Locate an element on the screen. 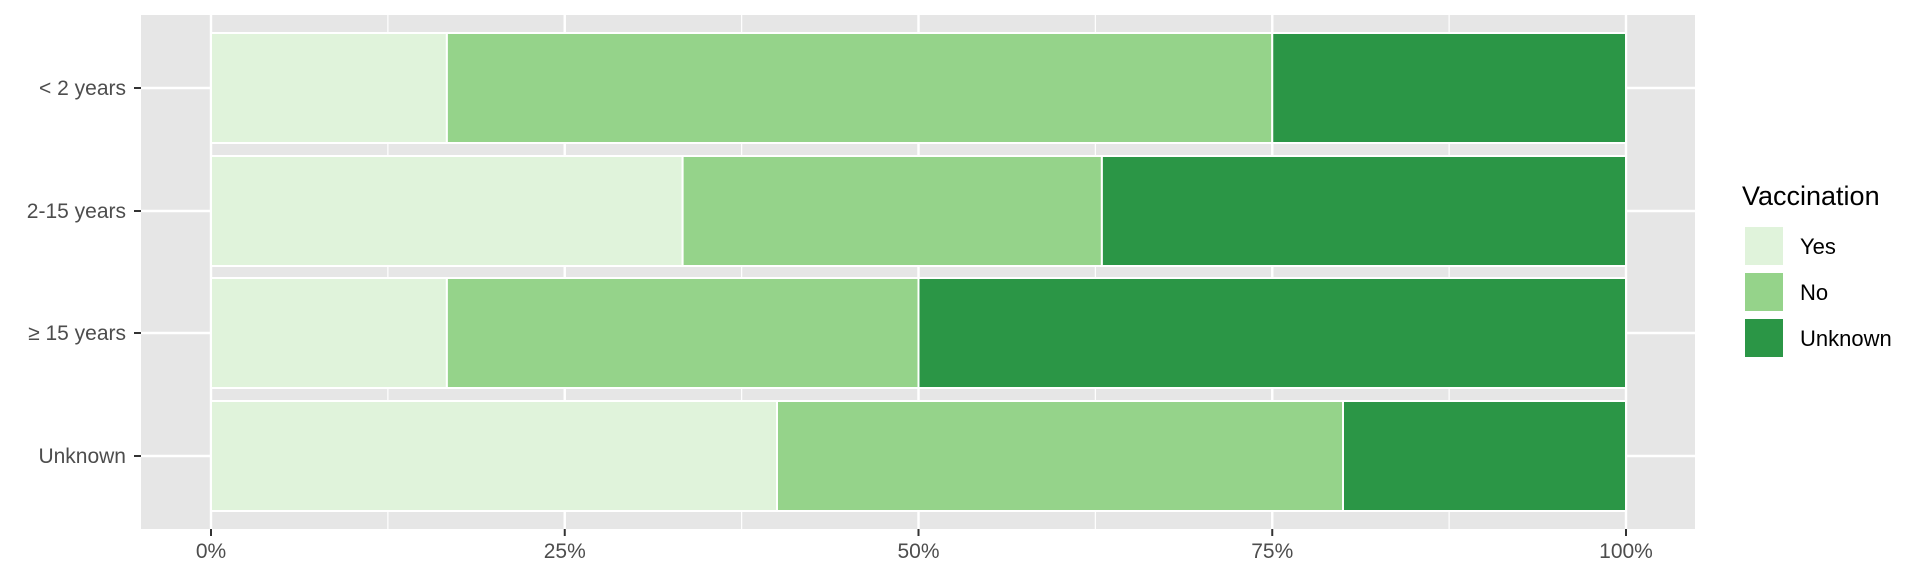 This screenshot has height=576, width=1920. x-tick-label: 0% is located at coordinates (211, 551).